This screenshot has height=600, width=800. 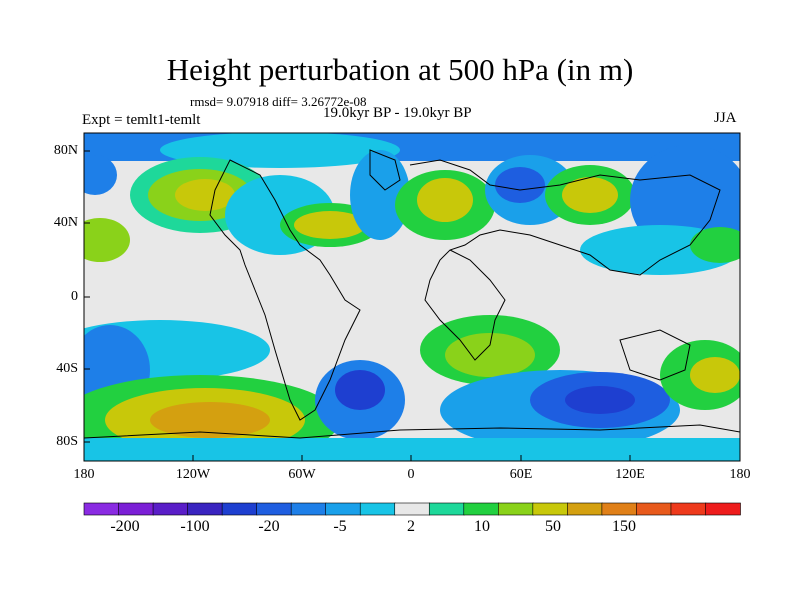 What do you see at coordinates (195, 526) in the screenshot?
I see `colorbar-label: -100` at bounding box center [195, 526].